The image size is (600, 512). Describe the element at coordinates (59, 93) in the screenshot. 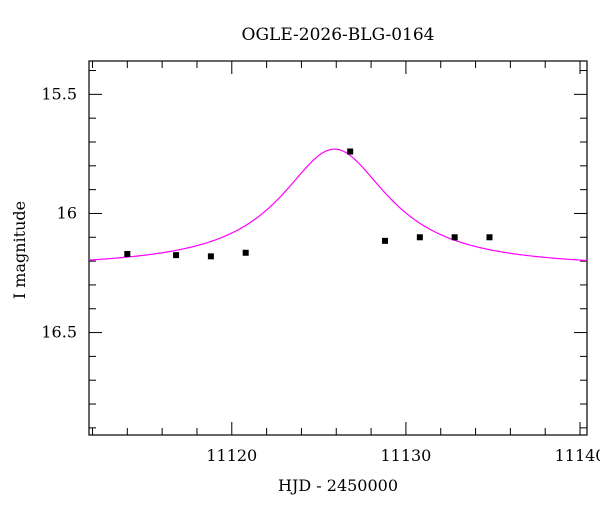

I see `y-tick-label: 15.5` at that location.